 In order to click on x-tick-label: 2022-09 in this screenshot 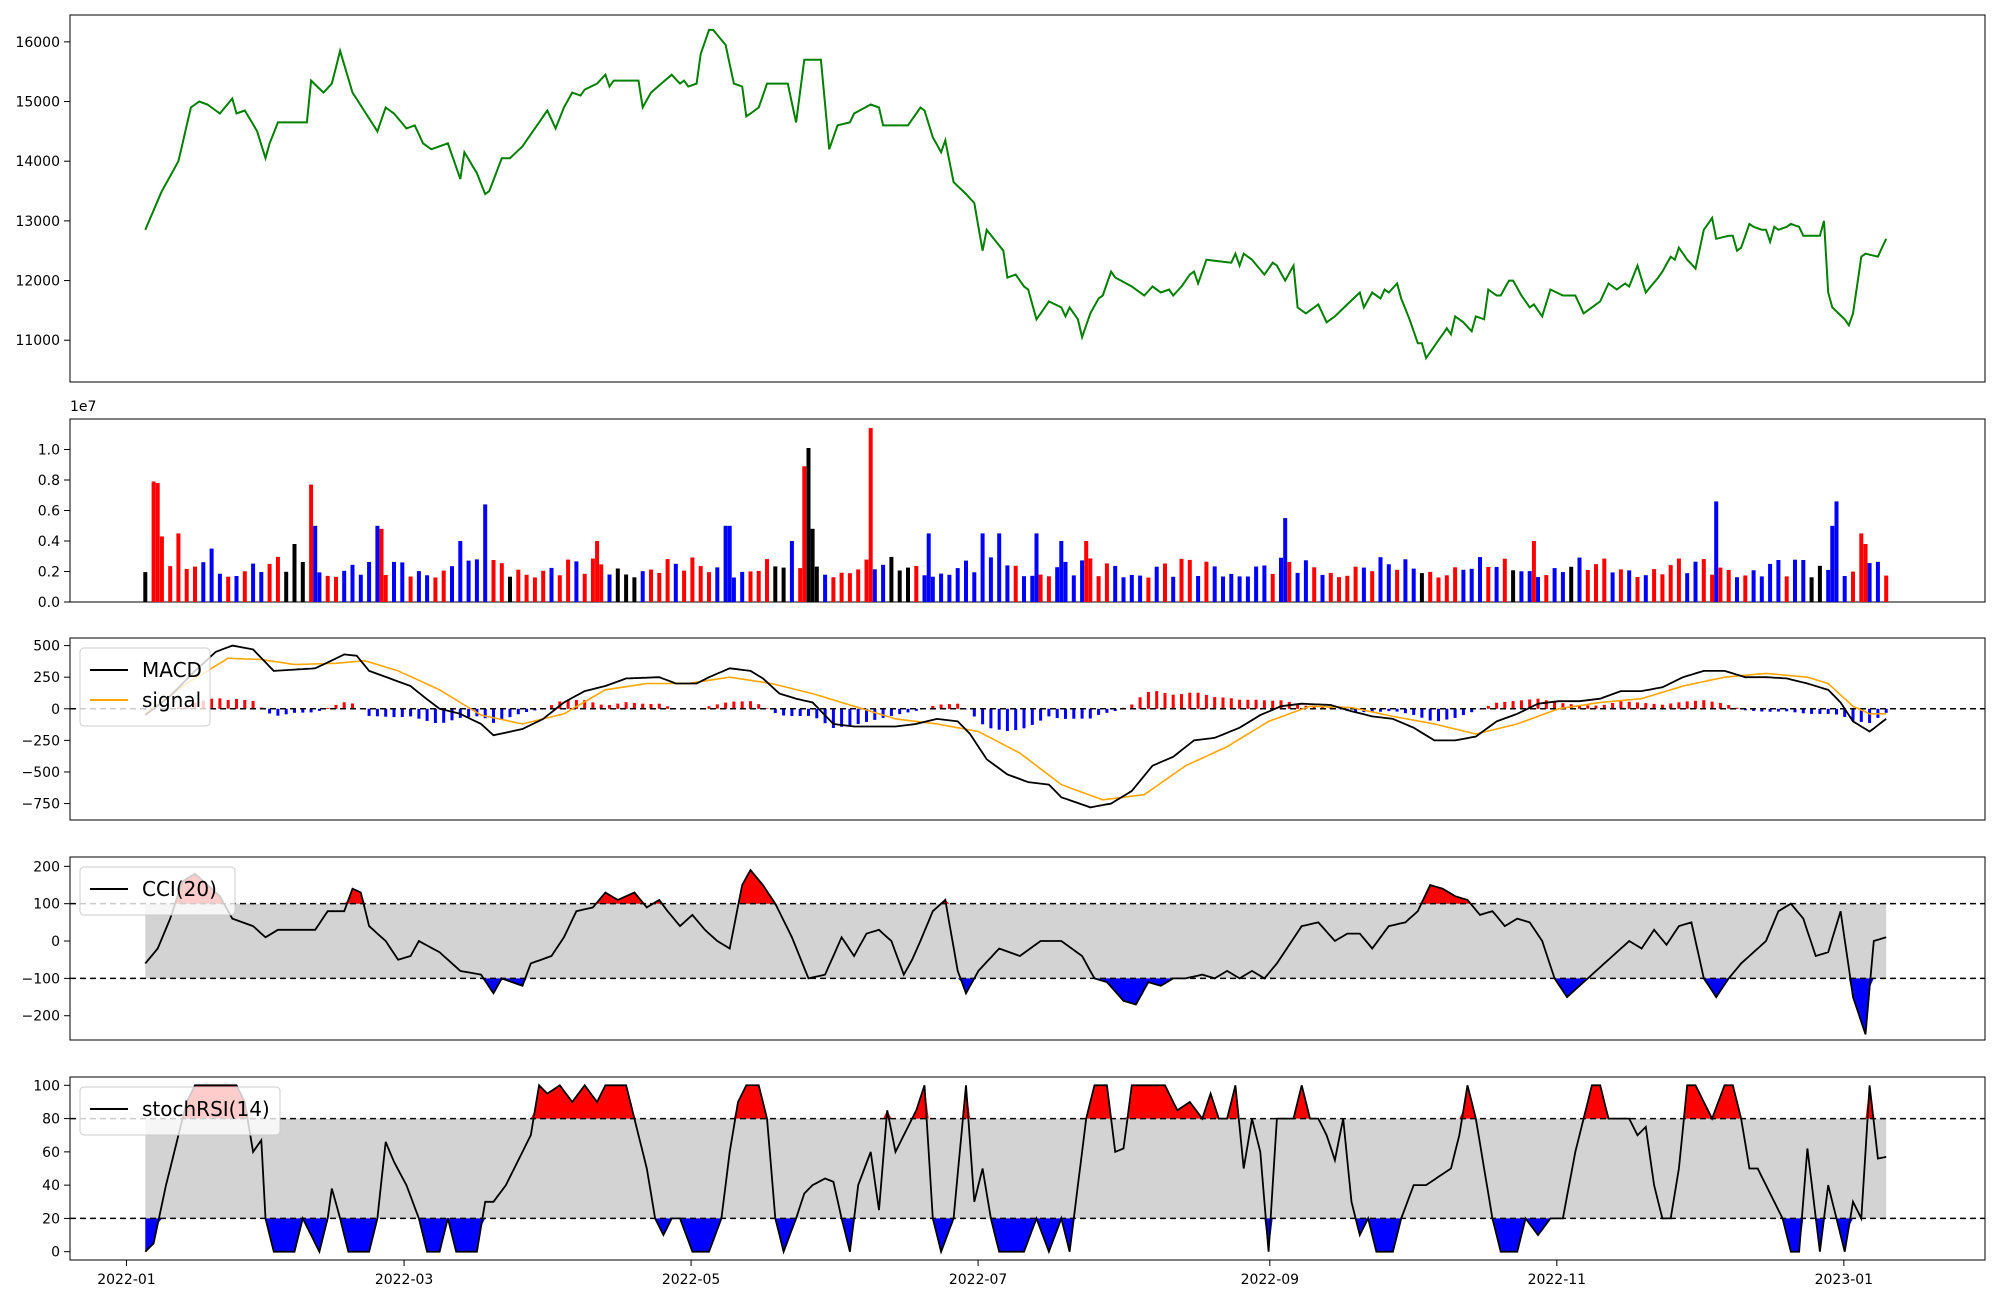, I will do `click(1270, 1280)`.